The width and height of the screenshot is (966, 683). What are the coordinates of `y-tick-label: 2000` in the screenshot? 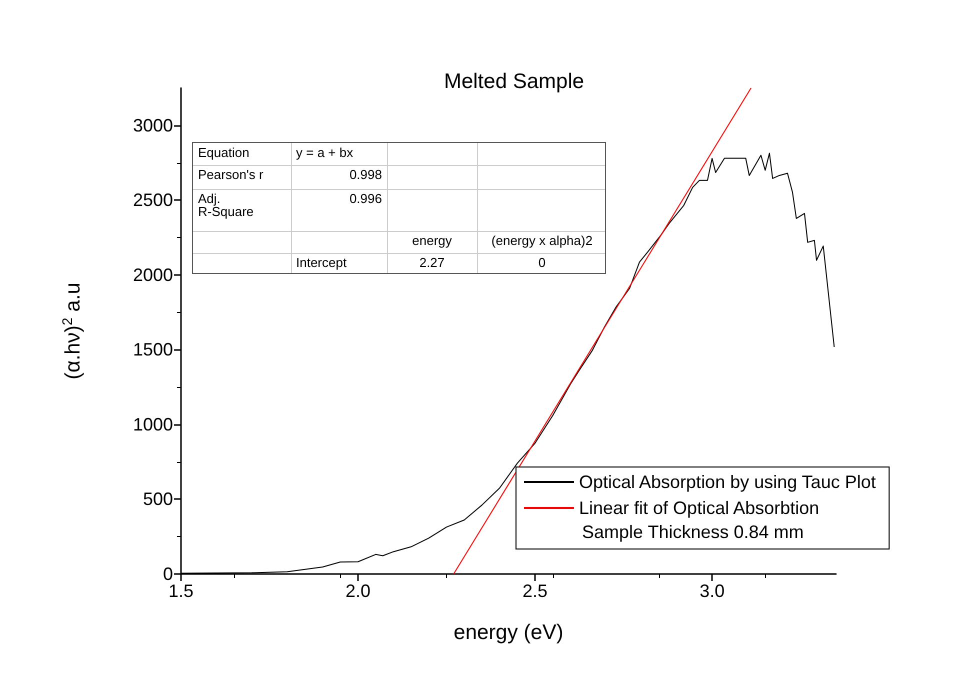 It's located at (152, 274).